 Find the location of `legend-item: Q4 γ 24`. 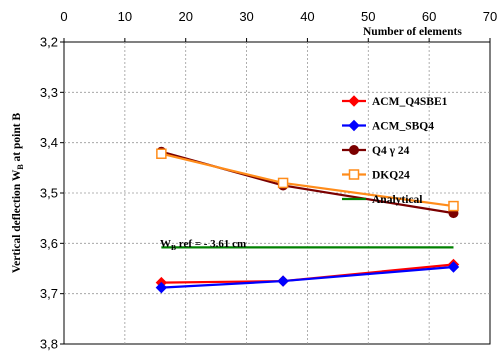

legend-item: Q4 γ 24 is located at coordinates (376, 151).